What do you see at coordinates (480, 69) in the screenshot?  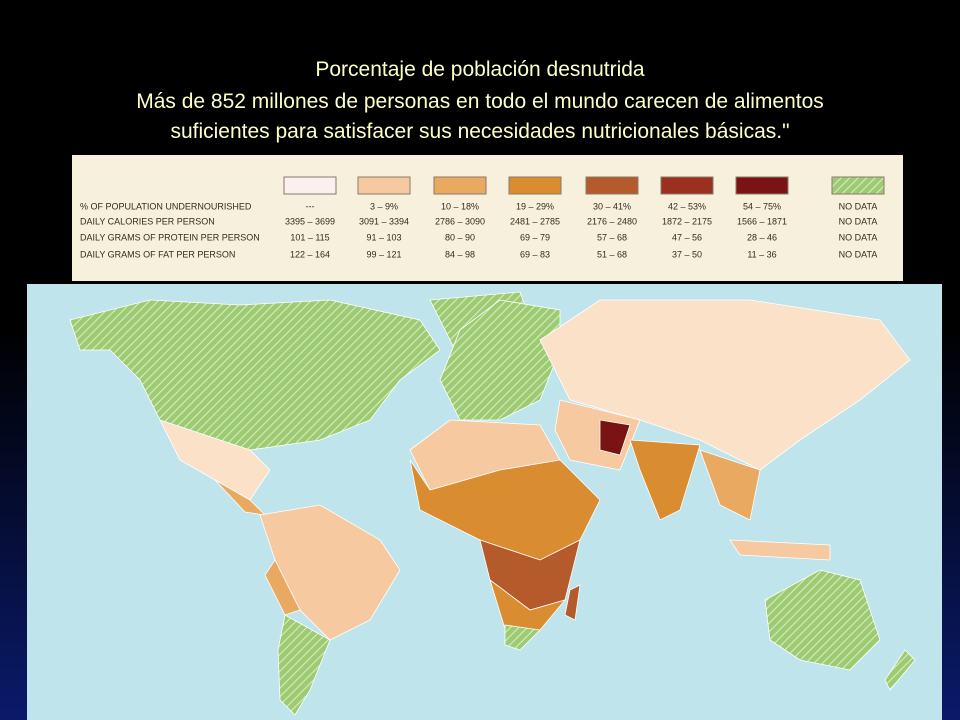 I see `title-line: Porcentaje de población desnutrida` at bounding box center [480, 69].